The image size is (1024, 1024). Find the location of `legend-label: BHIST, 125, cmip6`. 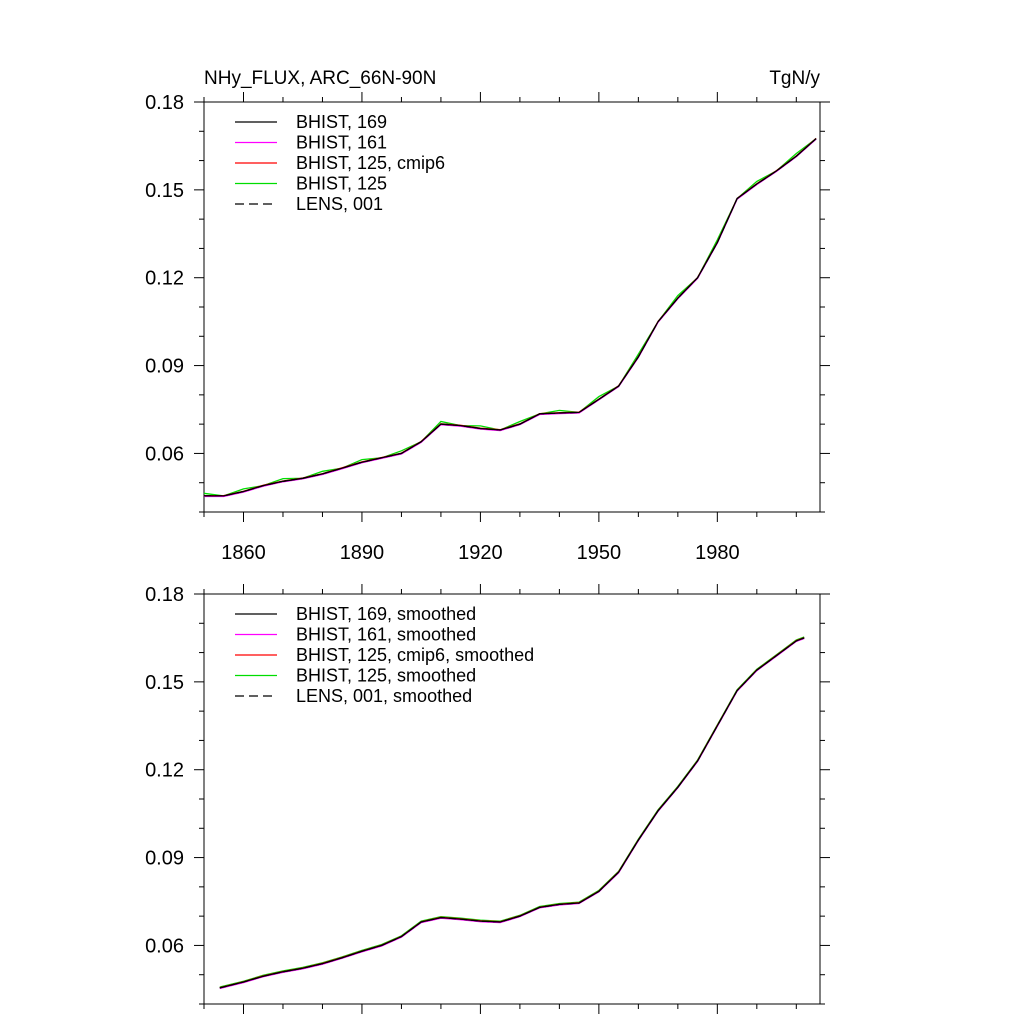

legend-label: BHIST, 125, cmip6 is located at coordinates (370, 163).